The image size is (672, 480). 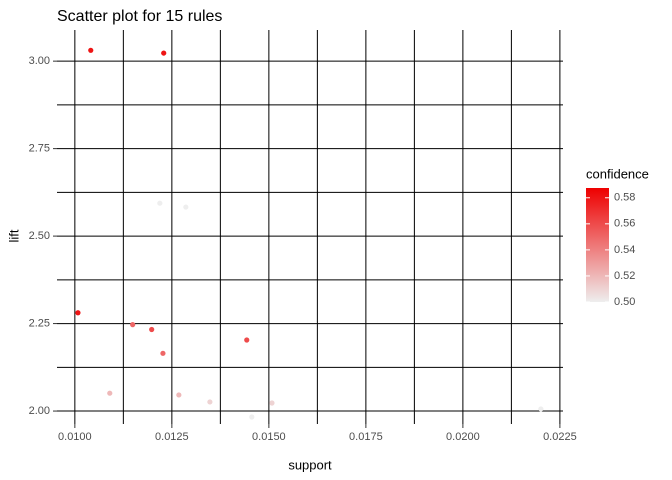 What do you see at coordinates (597, 245) in the screenshot?
I see `colorbar` at bounding box center [597, 245].